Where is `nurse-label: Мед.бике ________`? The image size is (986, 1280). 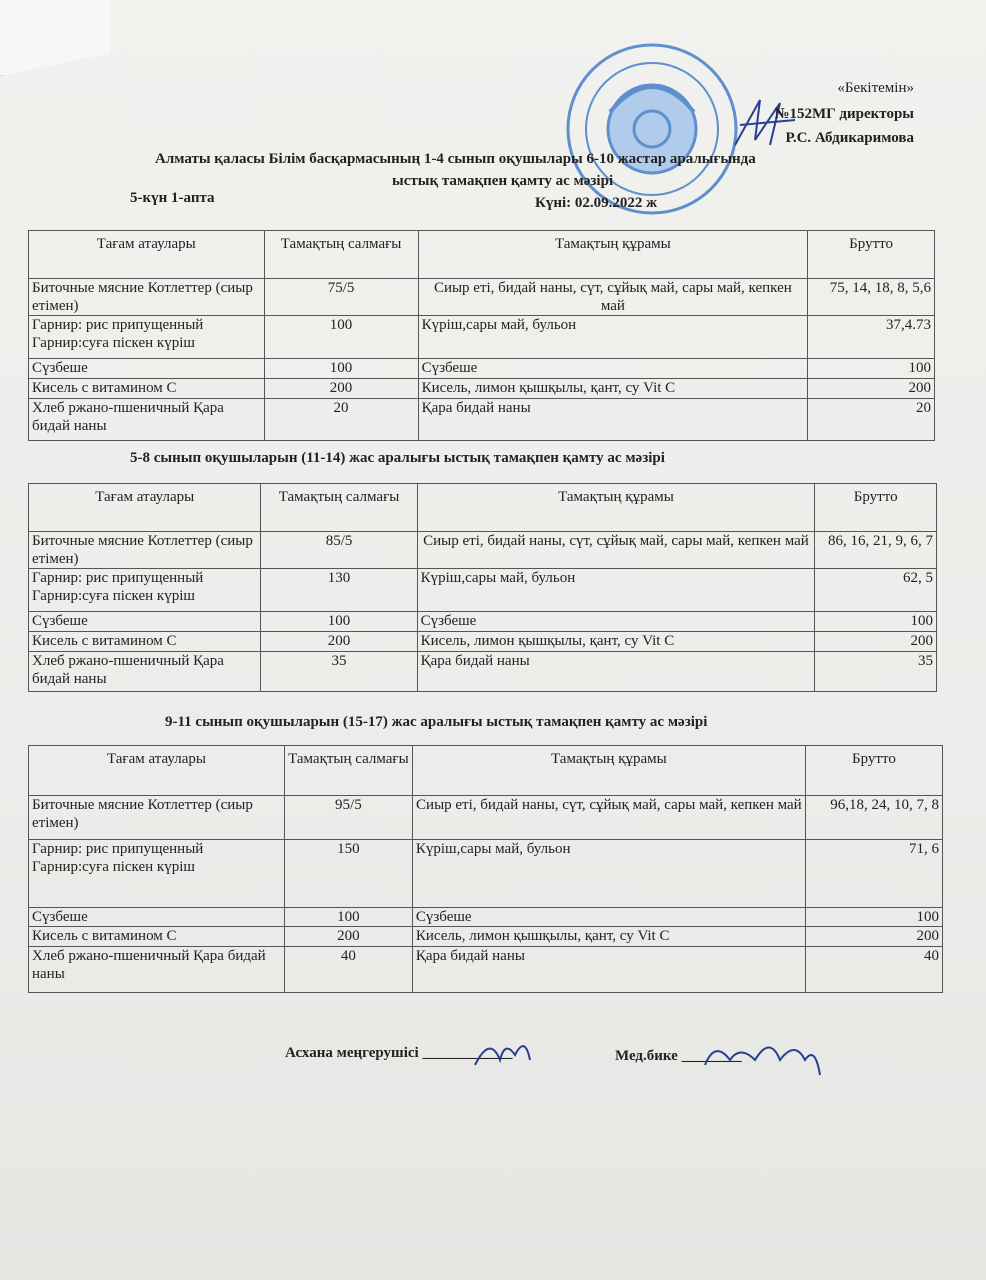 nurse-label: Мед.бике ________ is located at coordinates (678, 1056).